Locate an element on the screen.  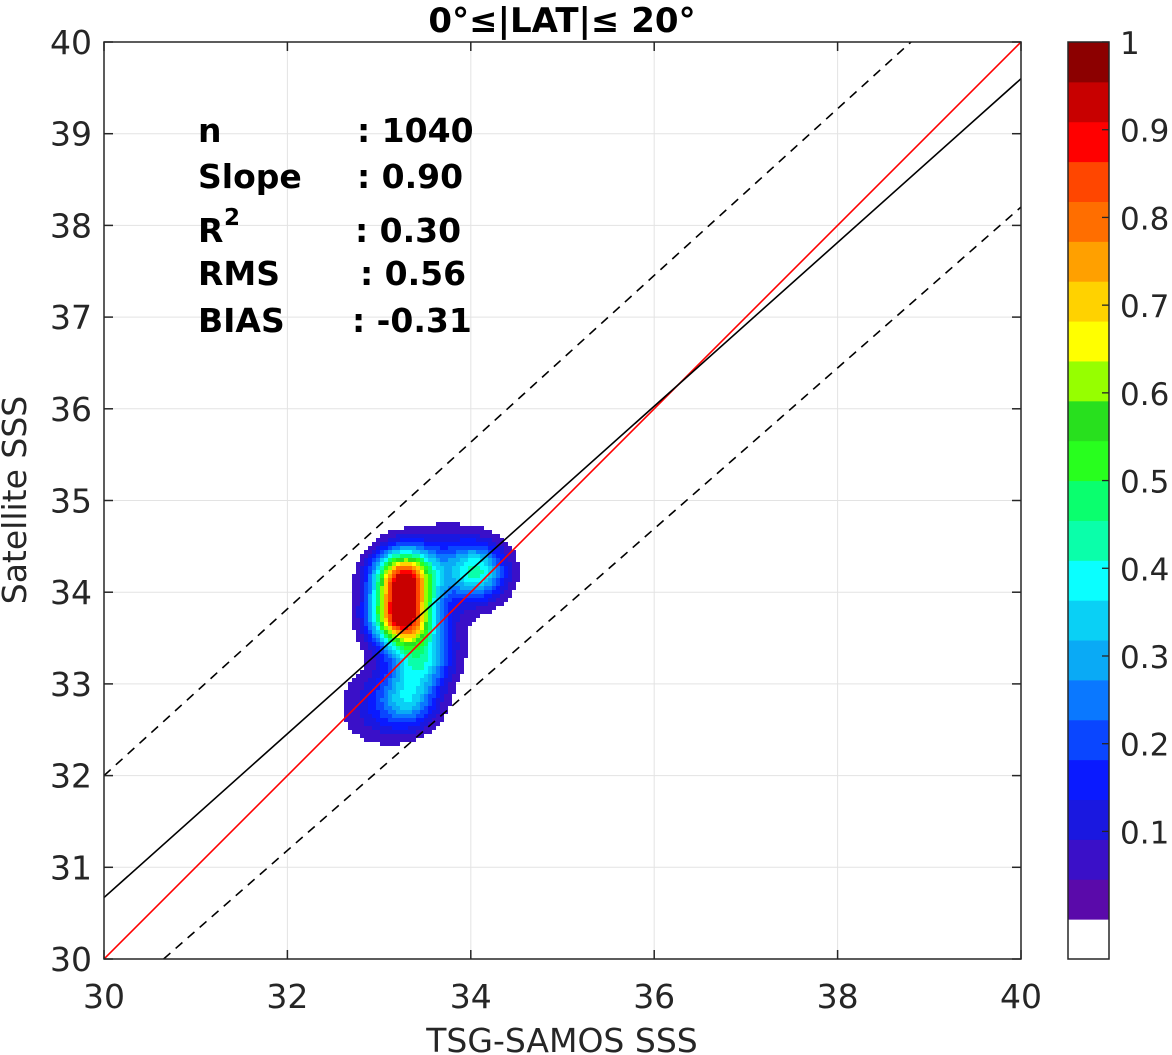
colorbar-tick-label: 0.5 is located at coordinates (1144, 483).